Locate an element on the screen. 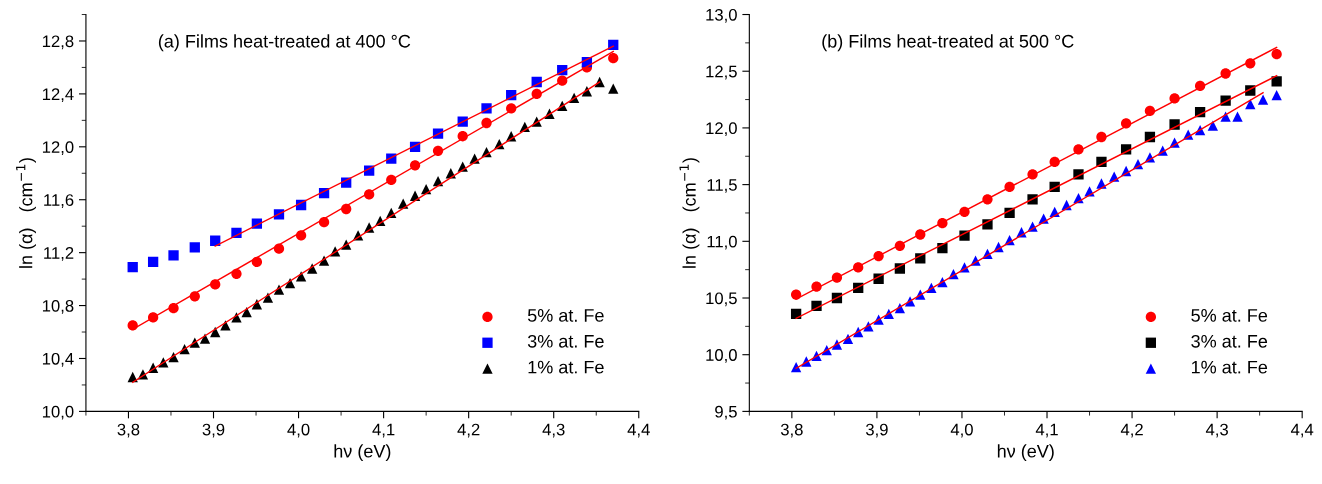 The height and width of the screenshot is (484, 1322). y-tick-label: 10,4 is located at coordinates (58, 359).